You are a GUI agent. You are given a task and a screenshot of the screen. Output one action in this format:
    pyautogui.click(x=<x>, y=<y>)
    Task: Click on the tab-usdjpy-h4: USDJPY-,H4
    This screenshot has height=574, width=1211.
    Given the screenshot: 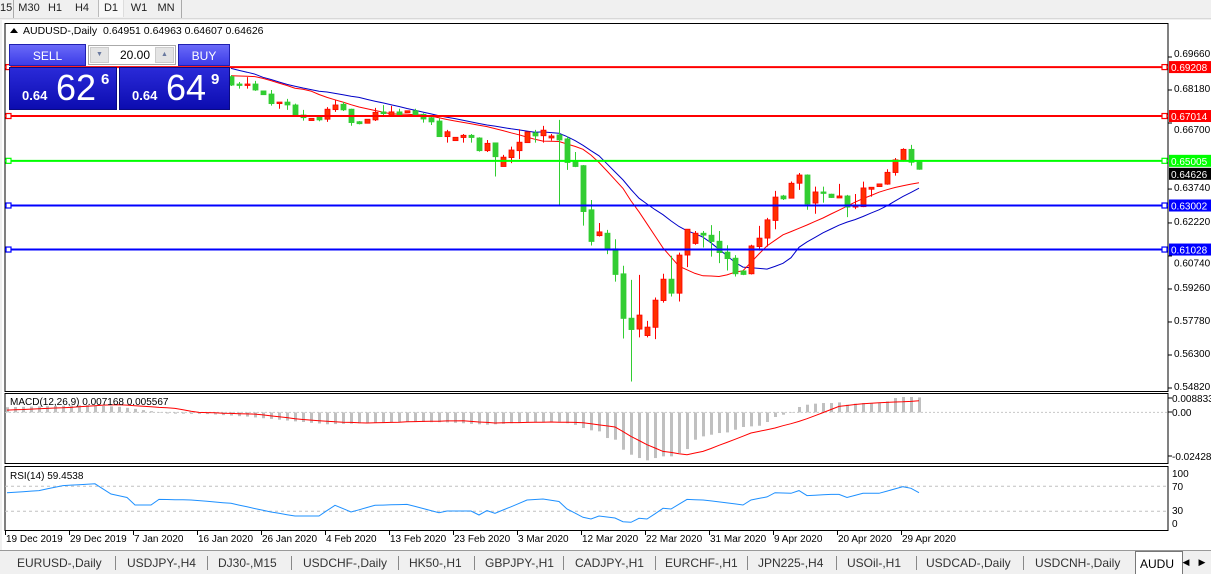 What is the action you would take?
    pyautogui.click(x=161, y=563)
    